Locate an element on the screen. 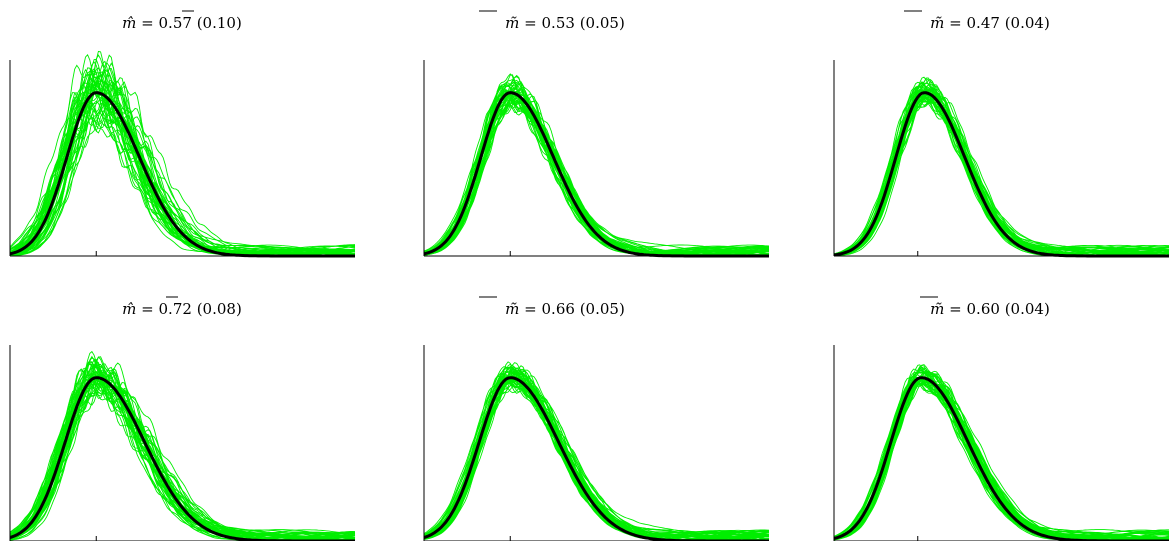 The width and height of the screenshot is (1170, 541). panel-2-title: m̃ = 0.53 (0.05) is located at coordinates (565, 23).